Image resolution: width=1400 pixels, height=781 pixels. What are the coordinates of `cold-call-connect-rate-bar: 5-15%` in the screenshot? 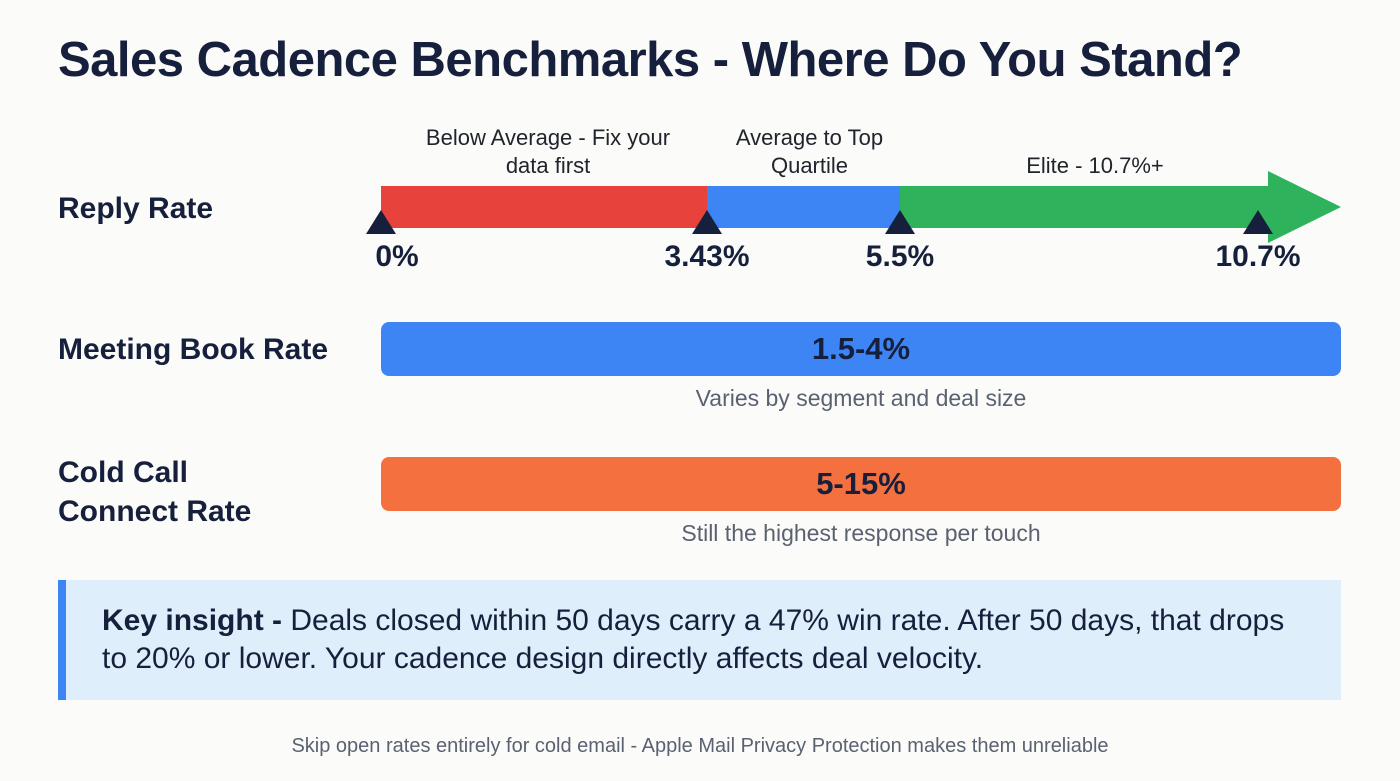 It's located at (861, 484).